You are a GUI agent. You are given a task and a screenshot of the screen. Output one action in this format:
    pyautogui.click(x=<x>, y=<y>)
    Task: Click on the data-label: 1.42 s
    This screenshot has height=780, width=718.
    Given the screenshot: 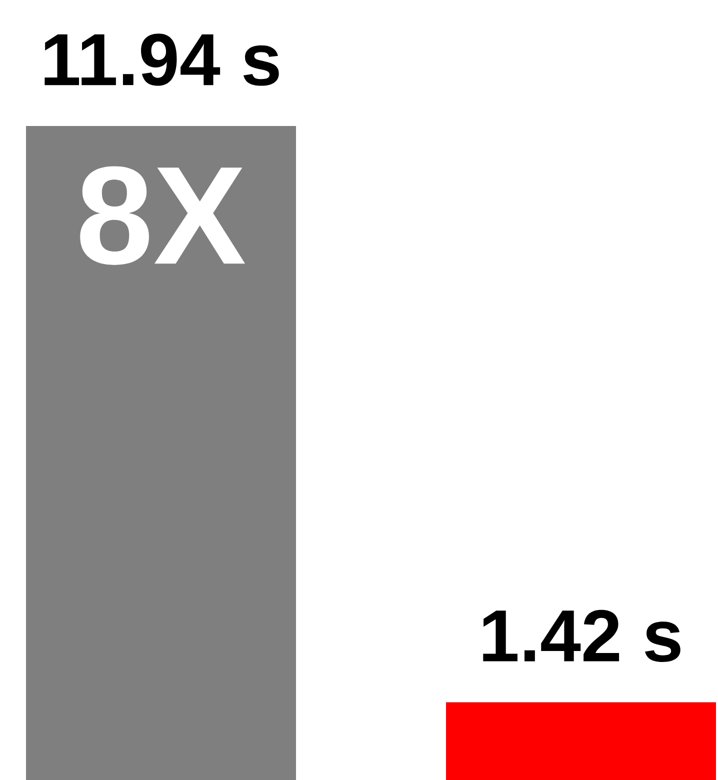 What is the action you would take?
    pyautogui.click(x=581, y=636)
    